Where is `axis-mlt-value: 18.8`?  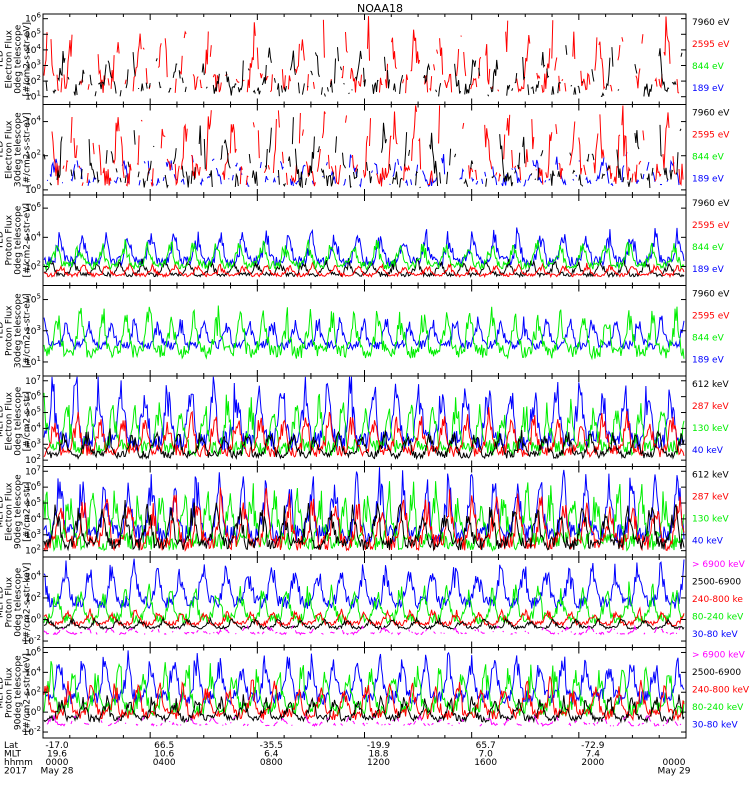
axis-mlt-value: 18.8 is located at coordinates (378, 755).